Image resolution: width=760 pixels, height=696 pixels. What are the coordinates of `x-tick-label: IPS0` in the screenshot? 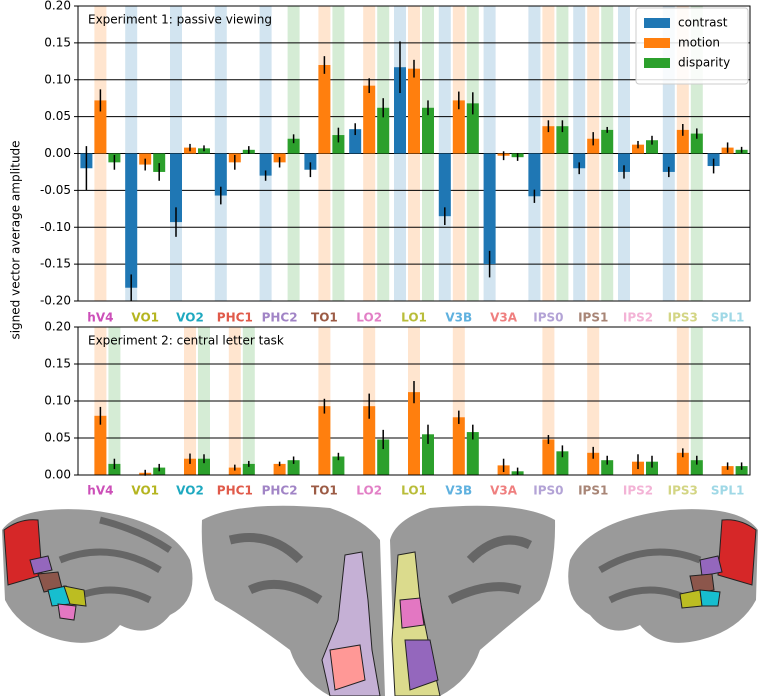 It's located at (548, 491).